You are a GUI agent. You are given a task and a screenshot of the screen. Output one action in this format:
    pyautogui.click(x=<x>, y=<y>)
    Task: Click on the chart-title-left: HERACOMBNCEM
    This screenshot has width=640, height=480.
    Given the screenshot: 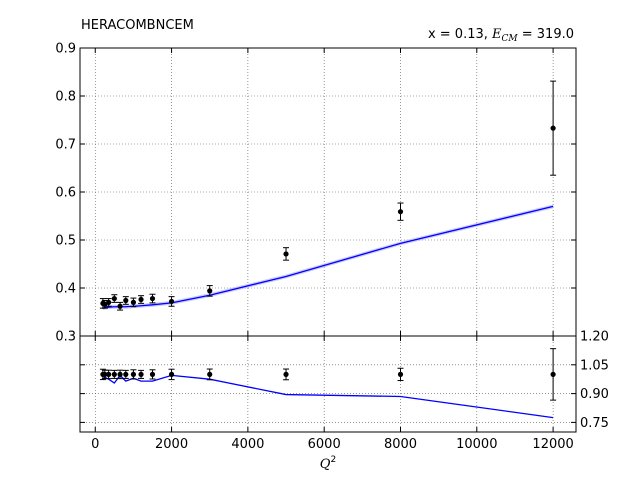 What is the action you would take?
    pyautogui.click(x=137, y=25)
    